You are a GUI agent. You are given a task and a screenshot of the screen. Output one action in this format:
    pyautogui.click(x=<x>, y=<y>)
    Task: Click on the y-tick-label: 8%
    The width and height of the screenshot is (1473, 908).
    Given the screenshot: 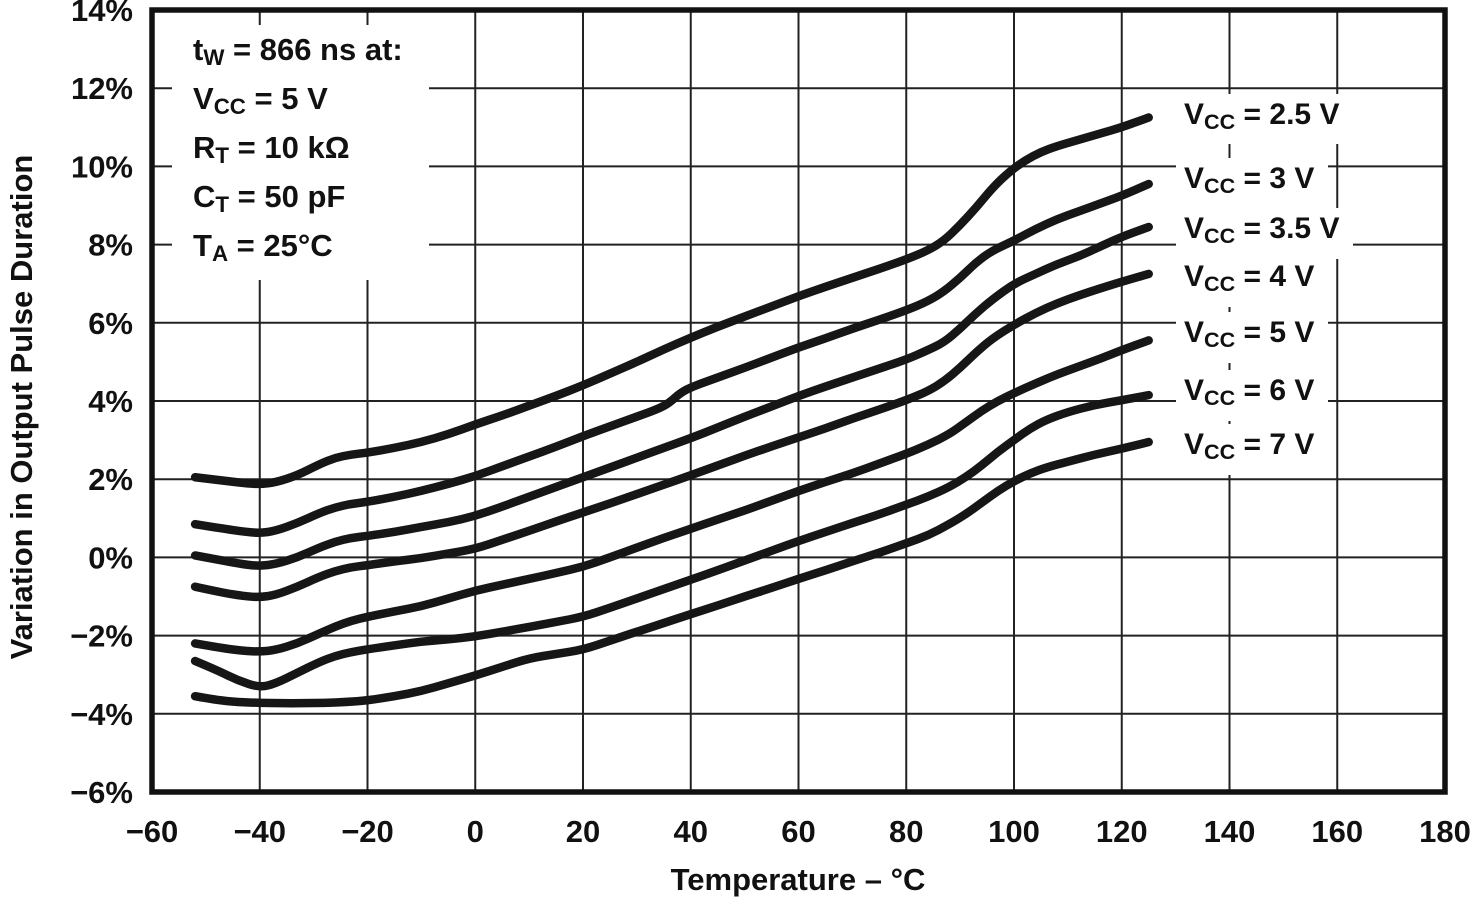 What is the action you would take?
    pyautogui.click(x=110, y=245)
    